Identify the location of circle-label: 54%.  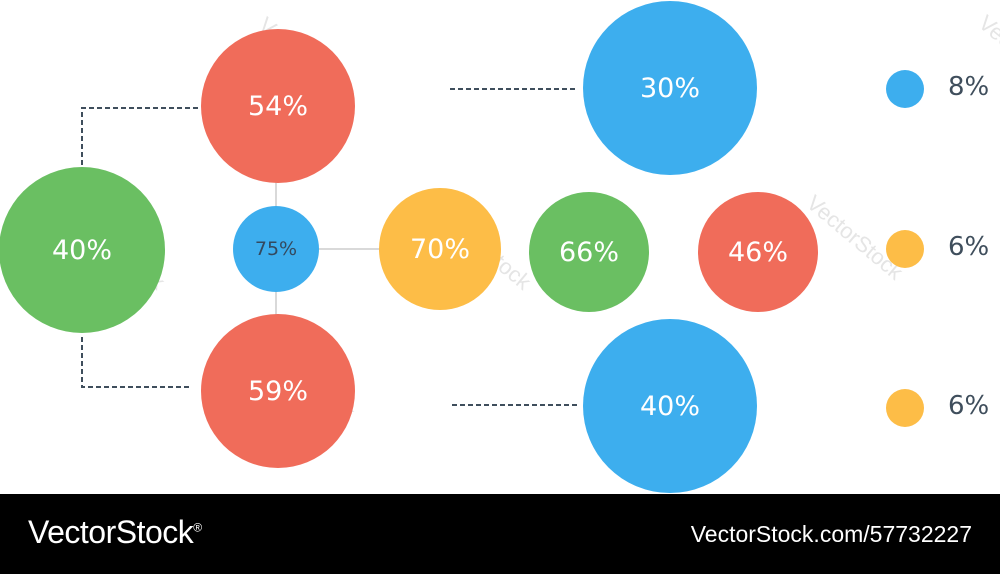
(277, 106).